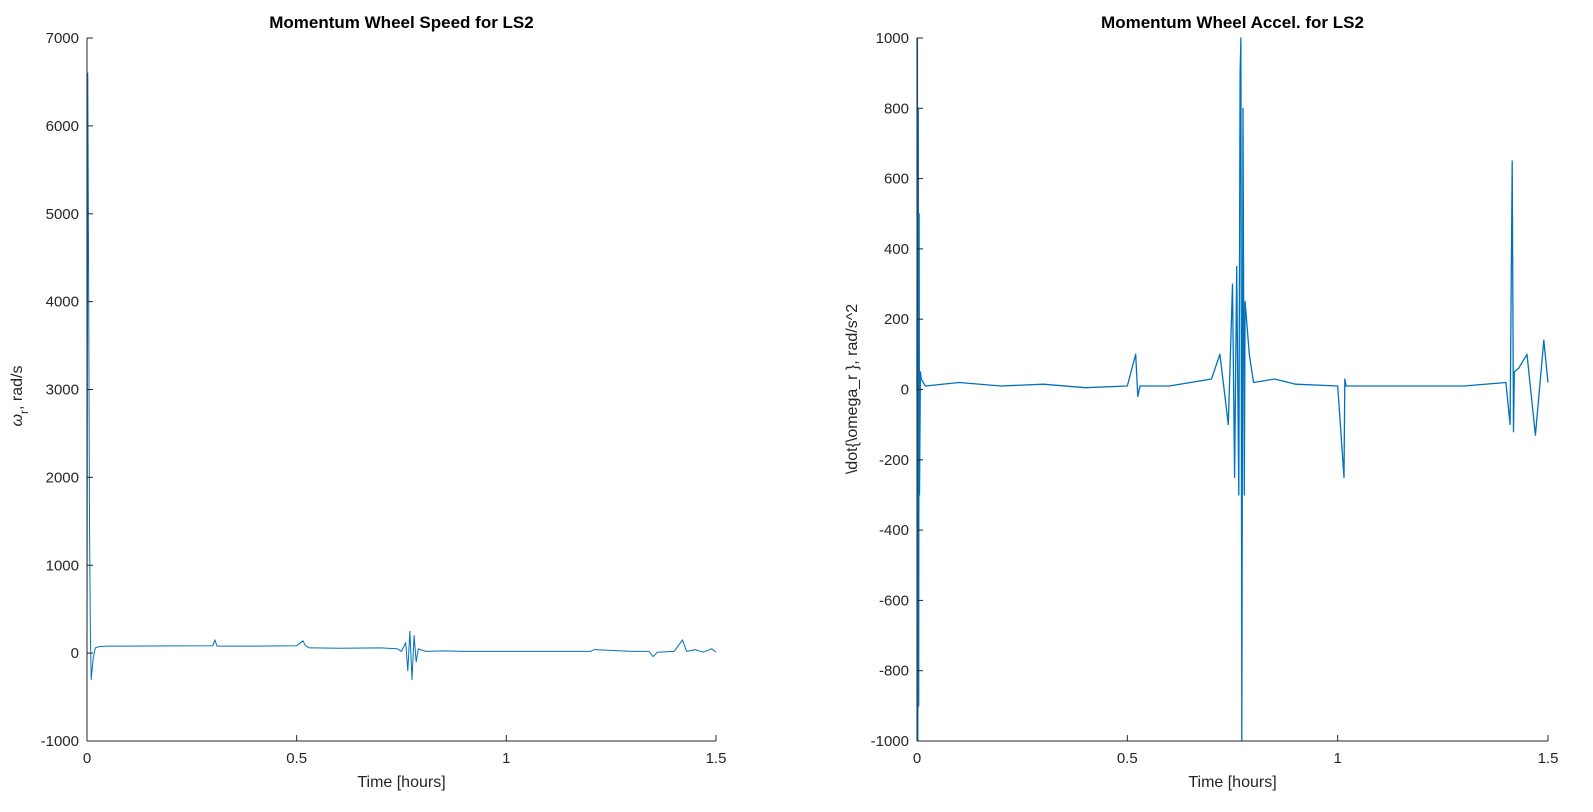 The height and width of the screenshot is (812, 1593). What do you see at coordinates (62, 38) in the screenshot?
I see `speed-y-tick-label: 7000` at bounding box center [62, 38].